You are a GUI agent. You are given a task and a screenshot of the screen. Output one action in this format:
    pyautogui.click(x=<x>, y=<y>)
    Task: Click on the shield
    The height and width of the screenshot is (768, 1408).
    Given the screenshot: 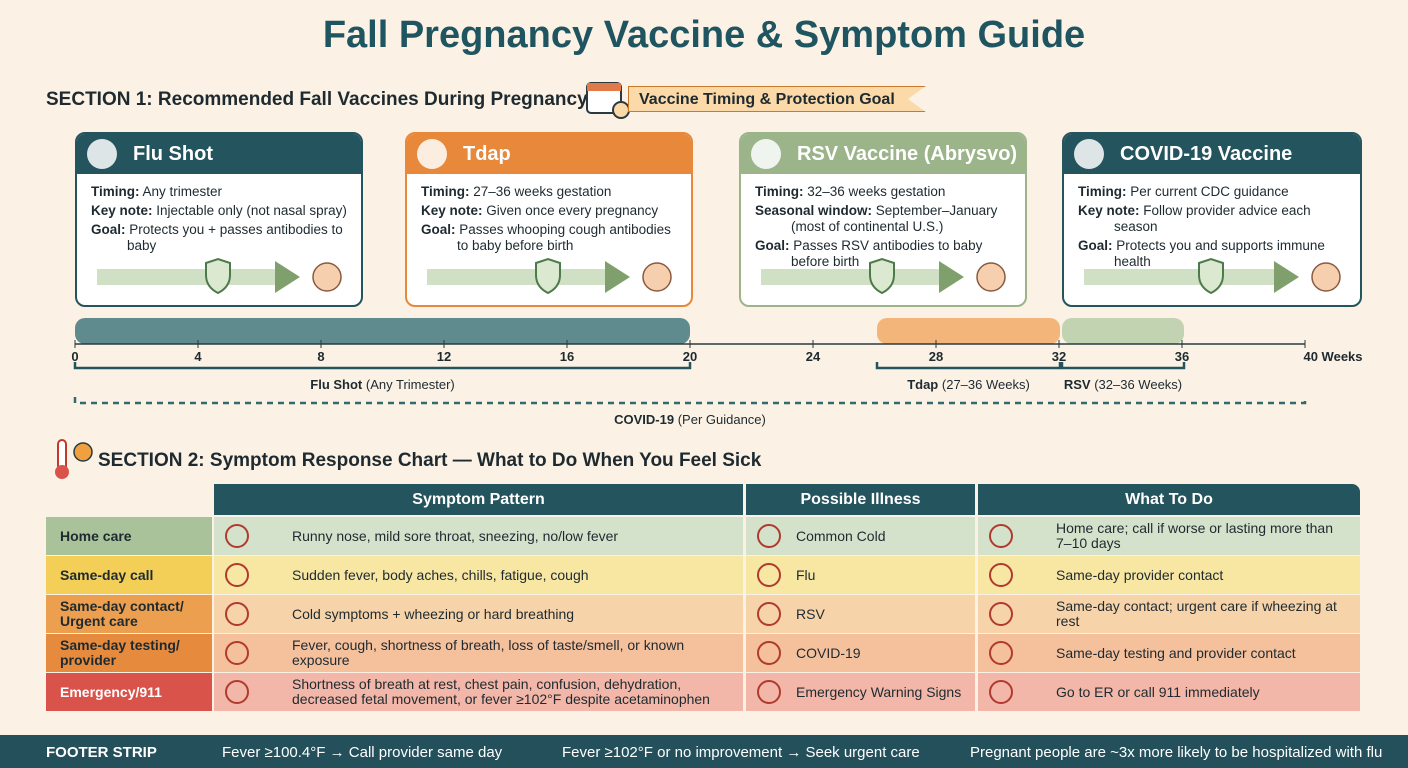 What is the action you would take?
    pyautogui.click(x=882, y=276)
    